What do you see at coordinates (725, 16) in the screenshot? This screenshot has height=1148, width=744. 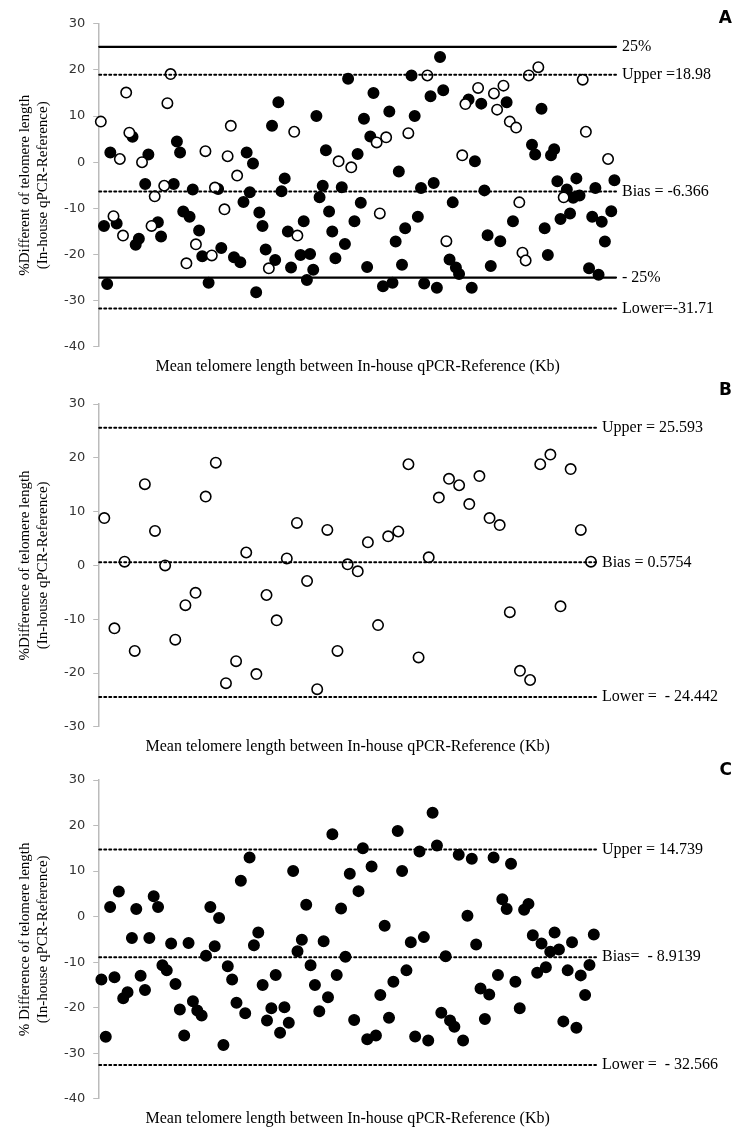 I see `text: A` at bounding box center [725, 16].